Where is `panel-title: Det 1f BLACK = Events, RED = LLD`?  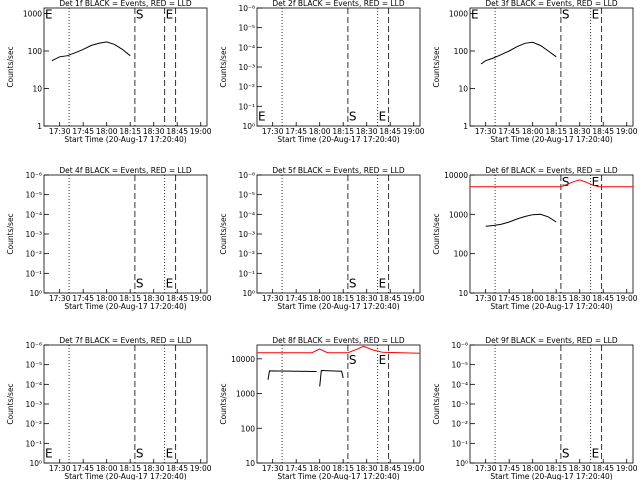 panel-title: Det 1f BLACK = Events, RED = LLD is located at coordinates (125, 4).